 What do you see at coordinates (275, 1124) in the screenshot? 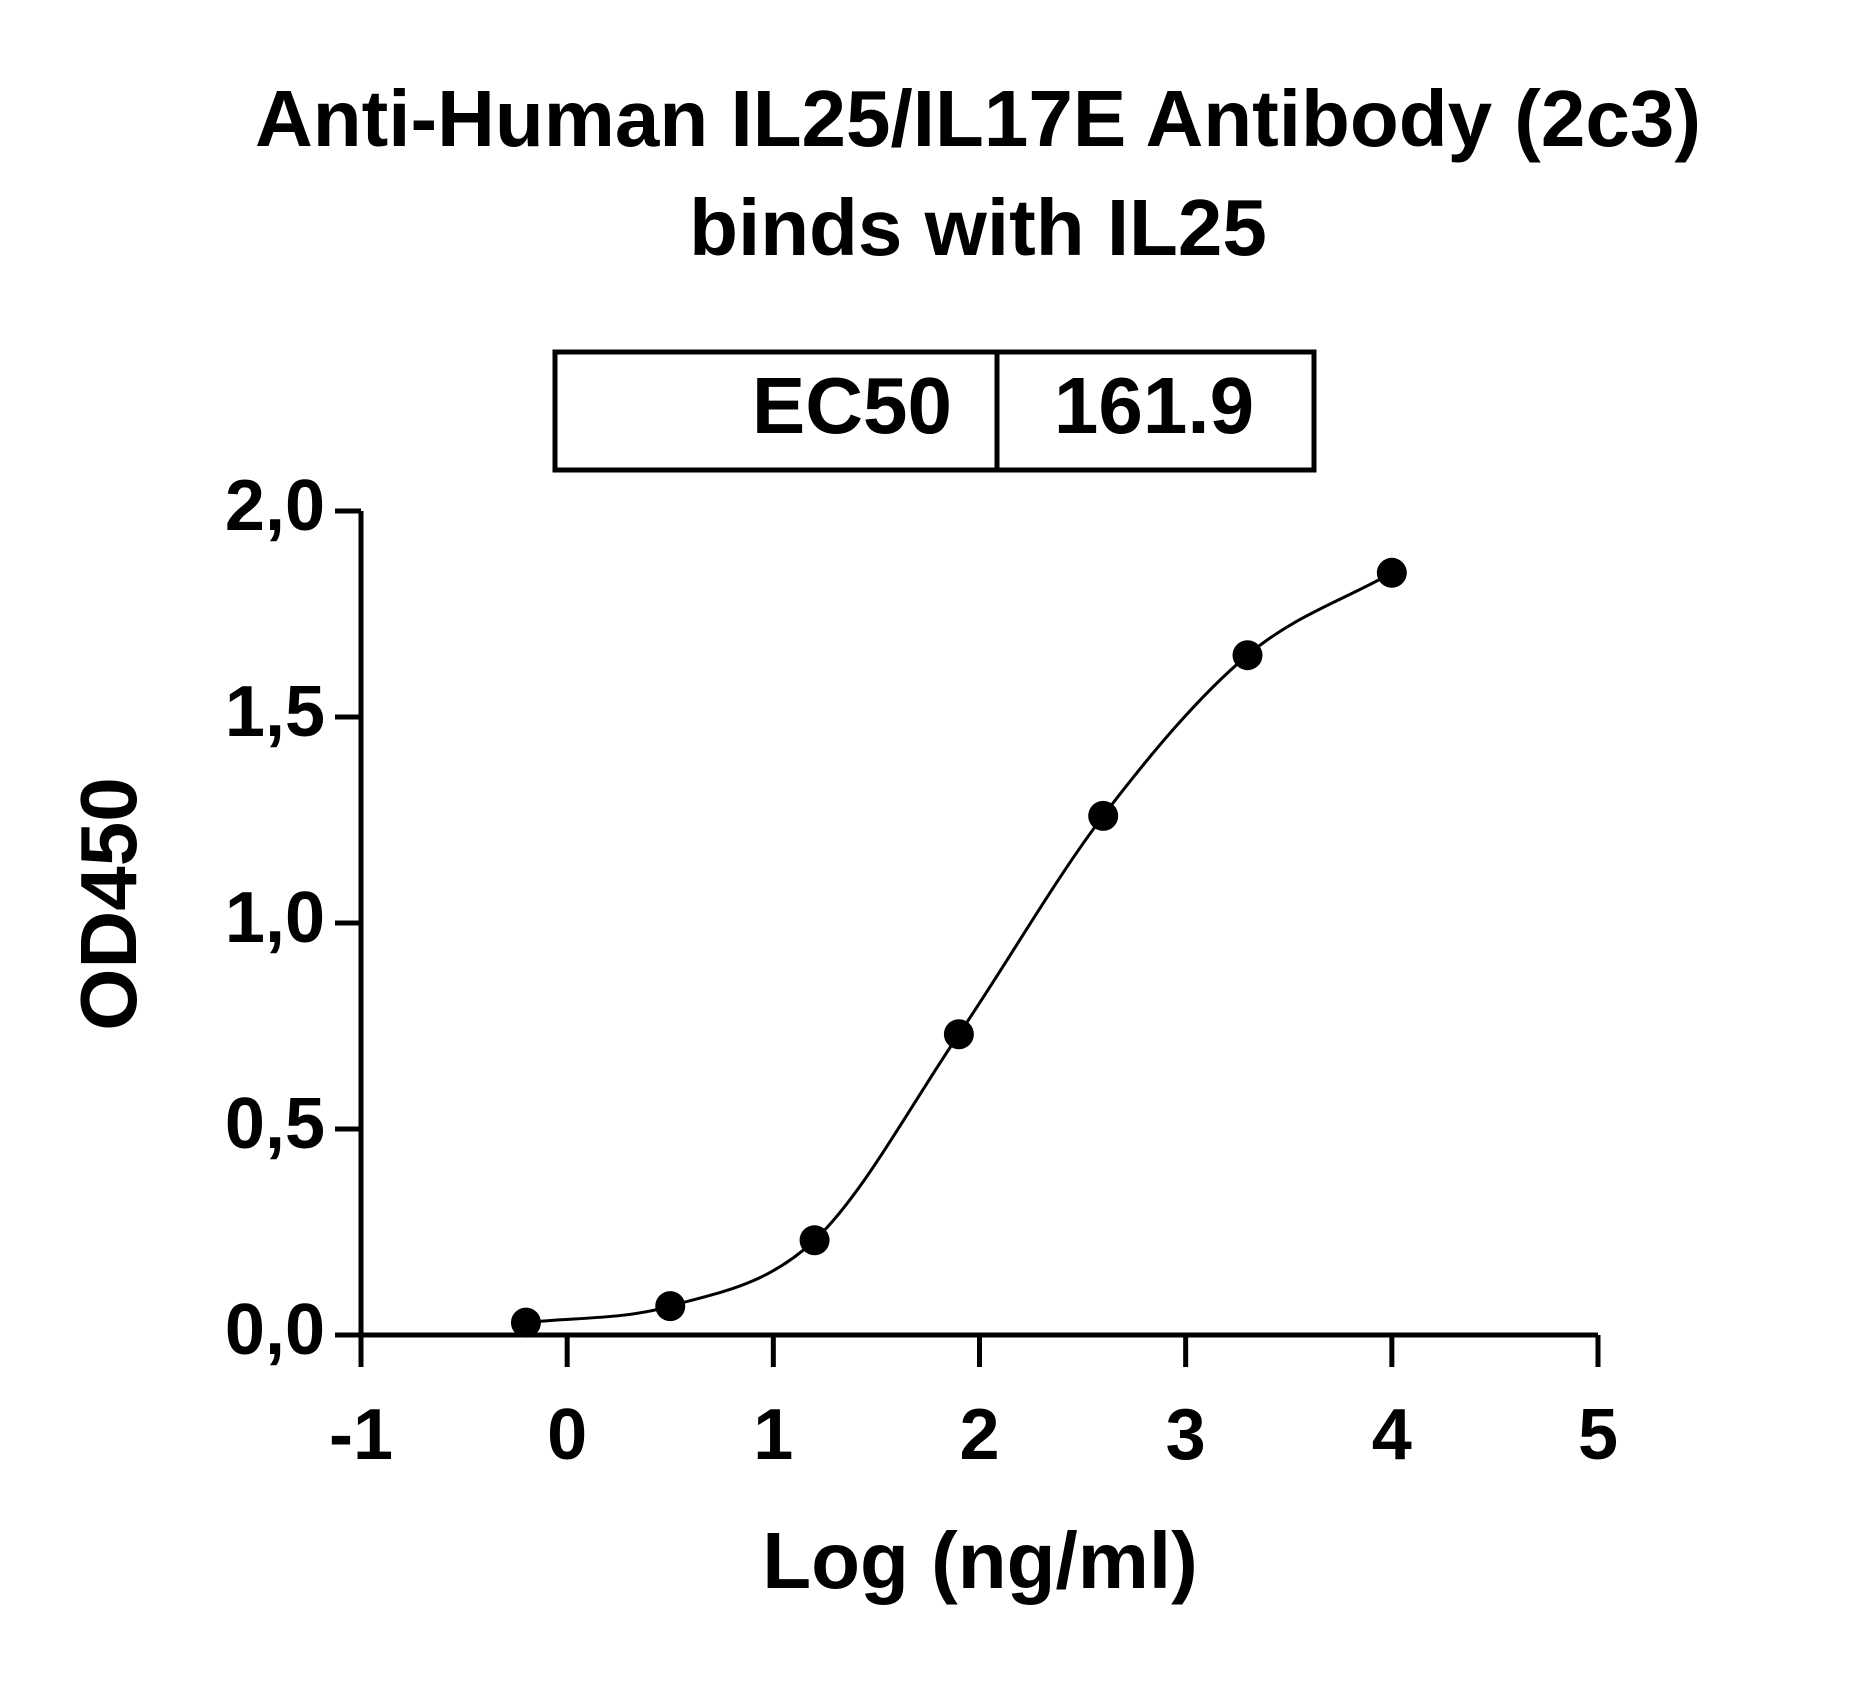
I see `y-tick-label: 0,5` at bounding box center [275, 1124].